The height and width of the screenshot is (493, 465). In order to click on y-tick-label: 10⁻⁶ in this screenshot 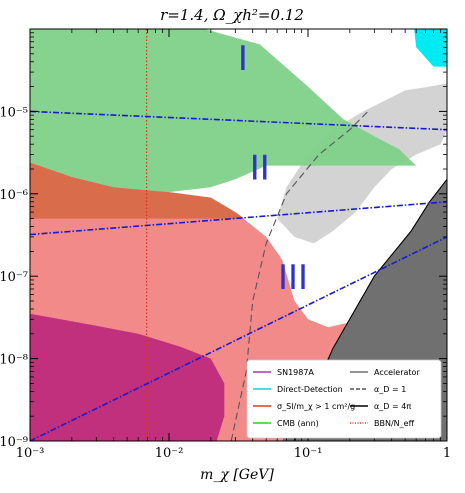, I will do `click(14, 195)`.